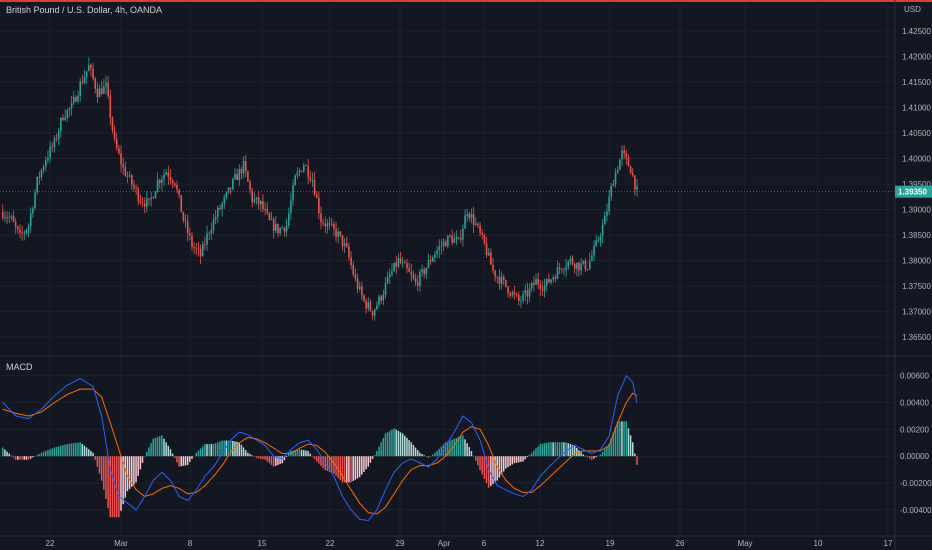 The image size is (932, 550). Describe the element at coordinates (916, 510) in the screenshot. I see `macd-axis-tick: -0.00400` at that location.